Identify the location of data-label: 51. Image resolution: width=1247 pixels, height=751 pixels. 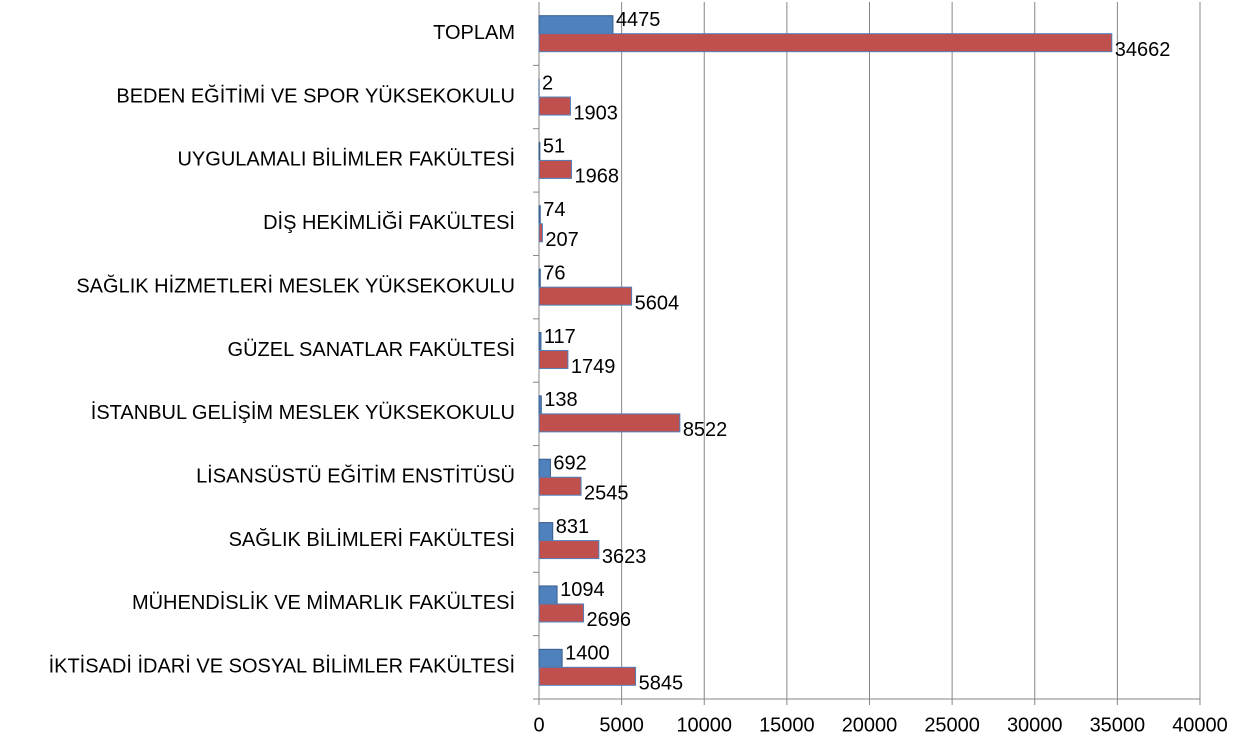
(554, 147).